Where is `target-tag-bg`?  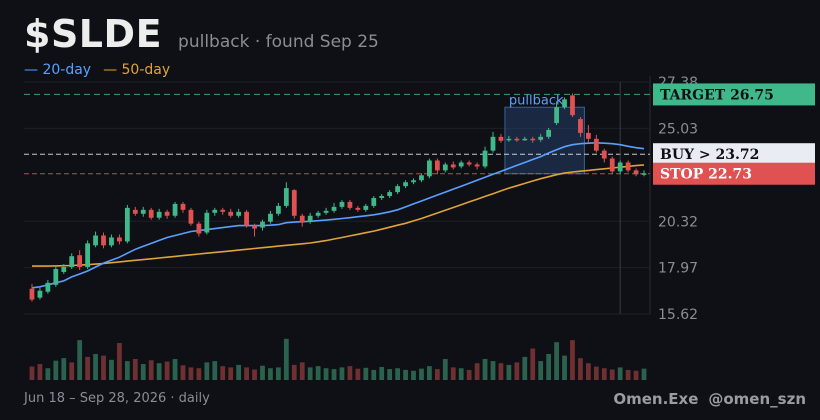
target-tag-bg is located at coordinates (734, 94).